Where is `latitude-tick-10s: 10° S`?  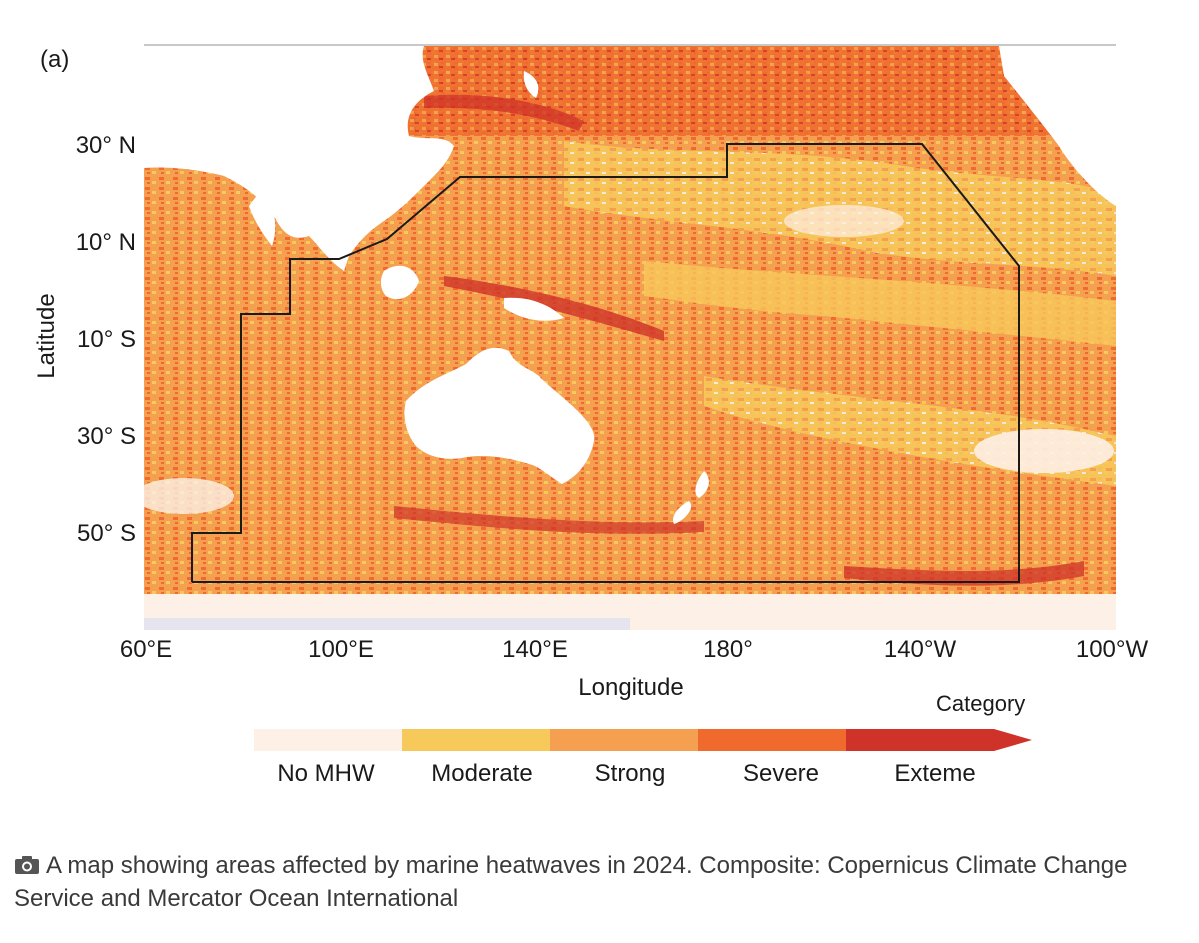 latitude-tick-10s: 10° S is located at coordinates (106, 339).